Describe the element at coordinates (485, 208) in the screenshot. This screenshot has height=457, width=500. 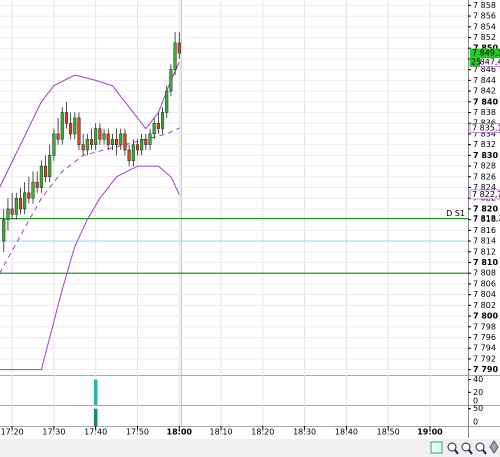
I see `y-tick-label: 7 820` at that location.